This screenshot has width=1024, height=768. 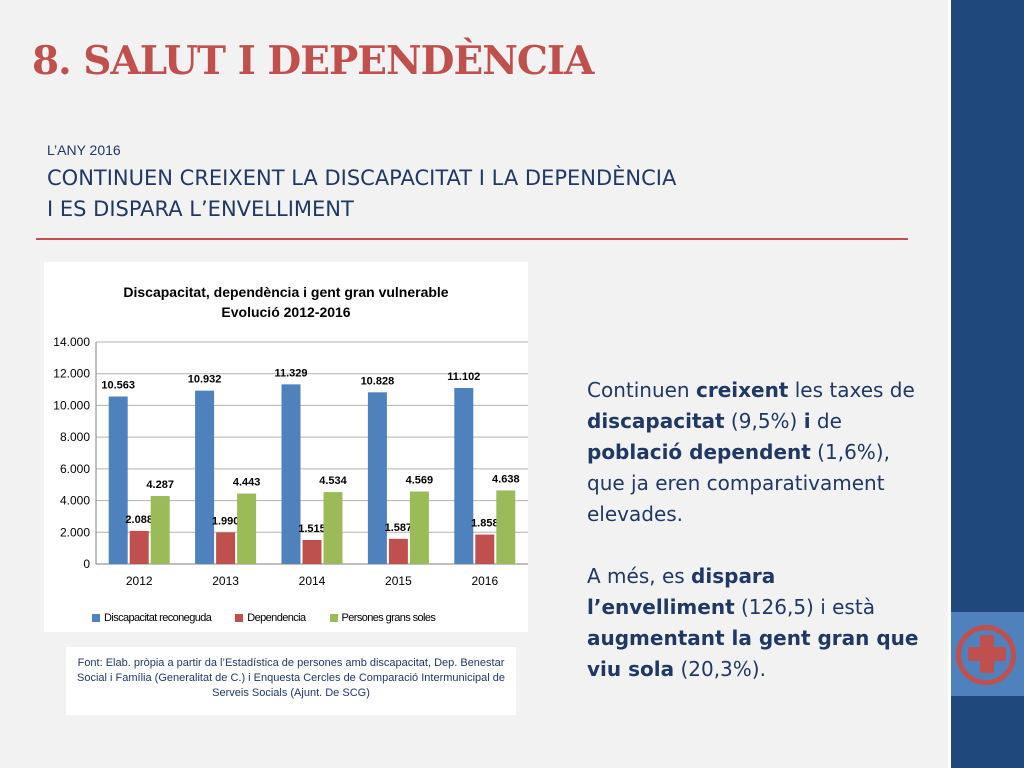 I want to click on legend-item: Discapacitat reconeguda, so click(x=152, y=618).